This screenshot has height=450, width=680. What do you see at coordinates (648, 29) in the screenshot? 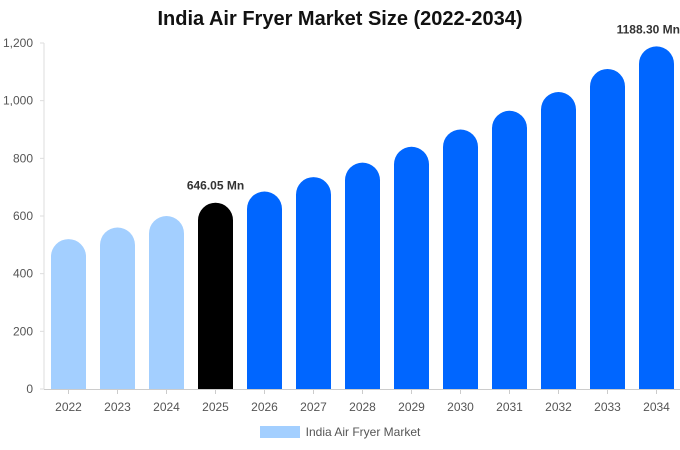
I see `data-label-2034: 1188.30 Mn` at bounding box center [648, 29].